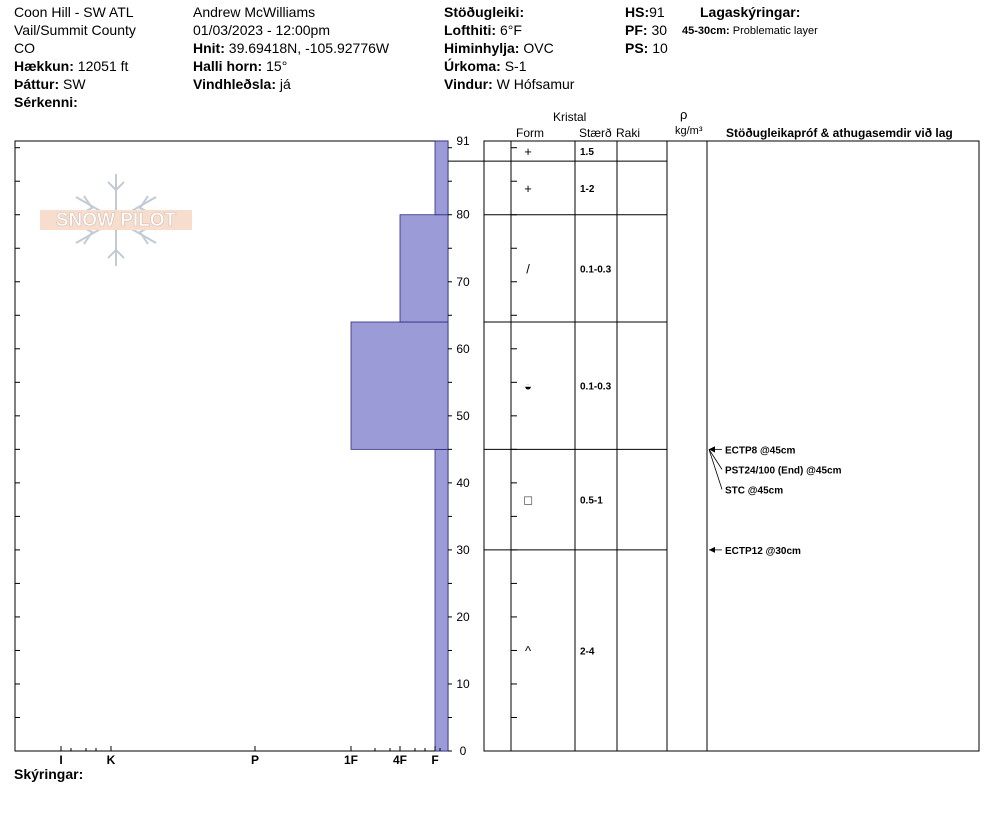 The width and height of the screenshot is (994, 840). I want to click on hs: HS:91, so click(645, 12).